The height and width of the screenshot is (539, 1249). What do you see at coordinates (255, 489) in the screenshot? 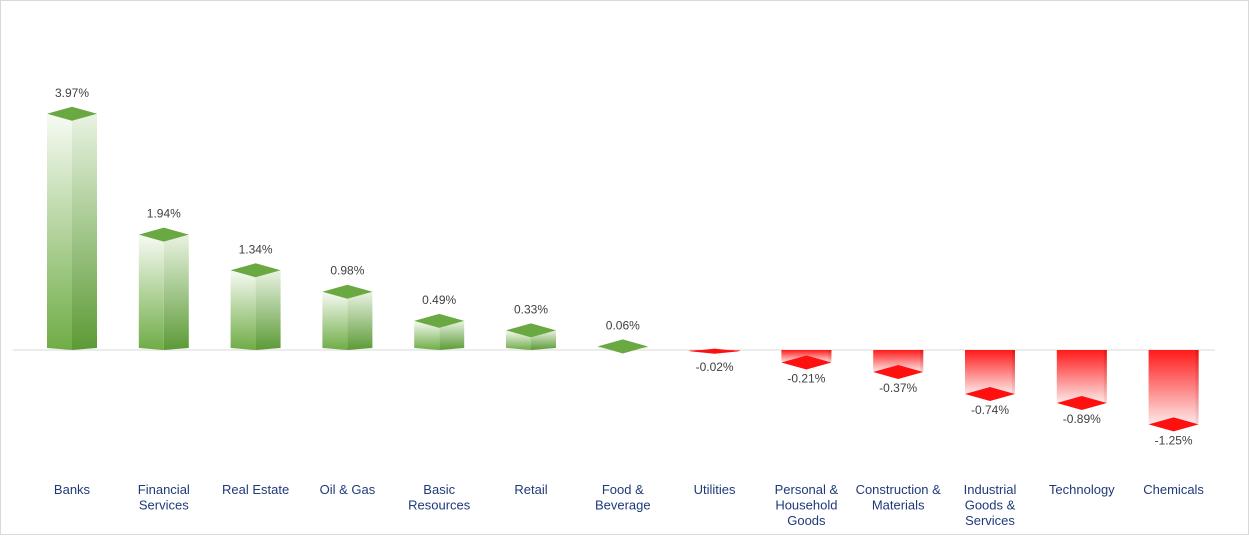
I see `category-label: Real Estate` at bounding box center [255, 489].